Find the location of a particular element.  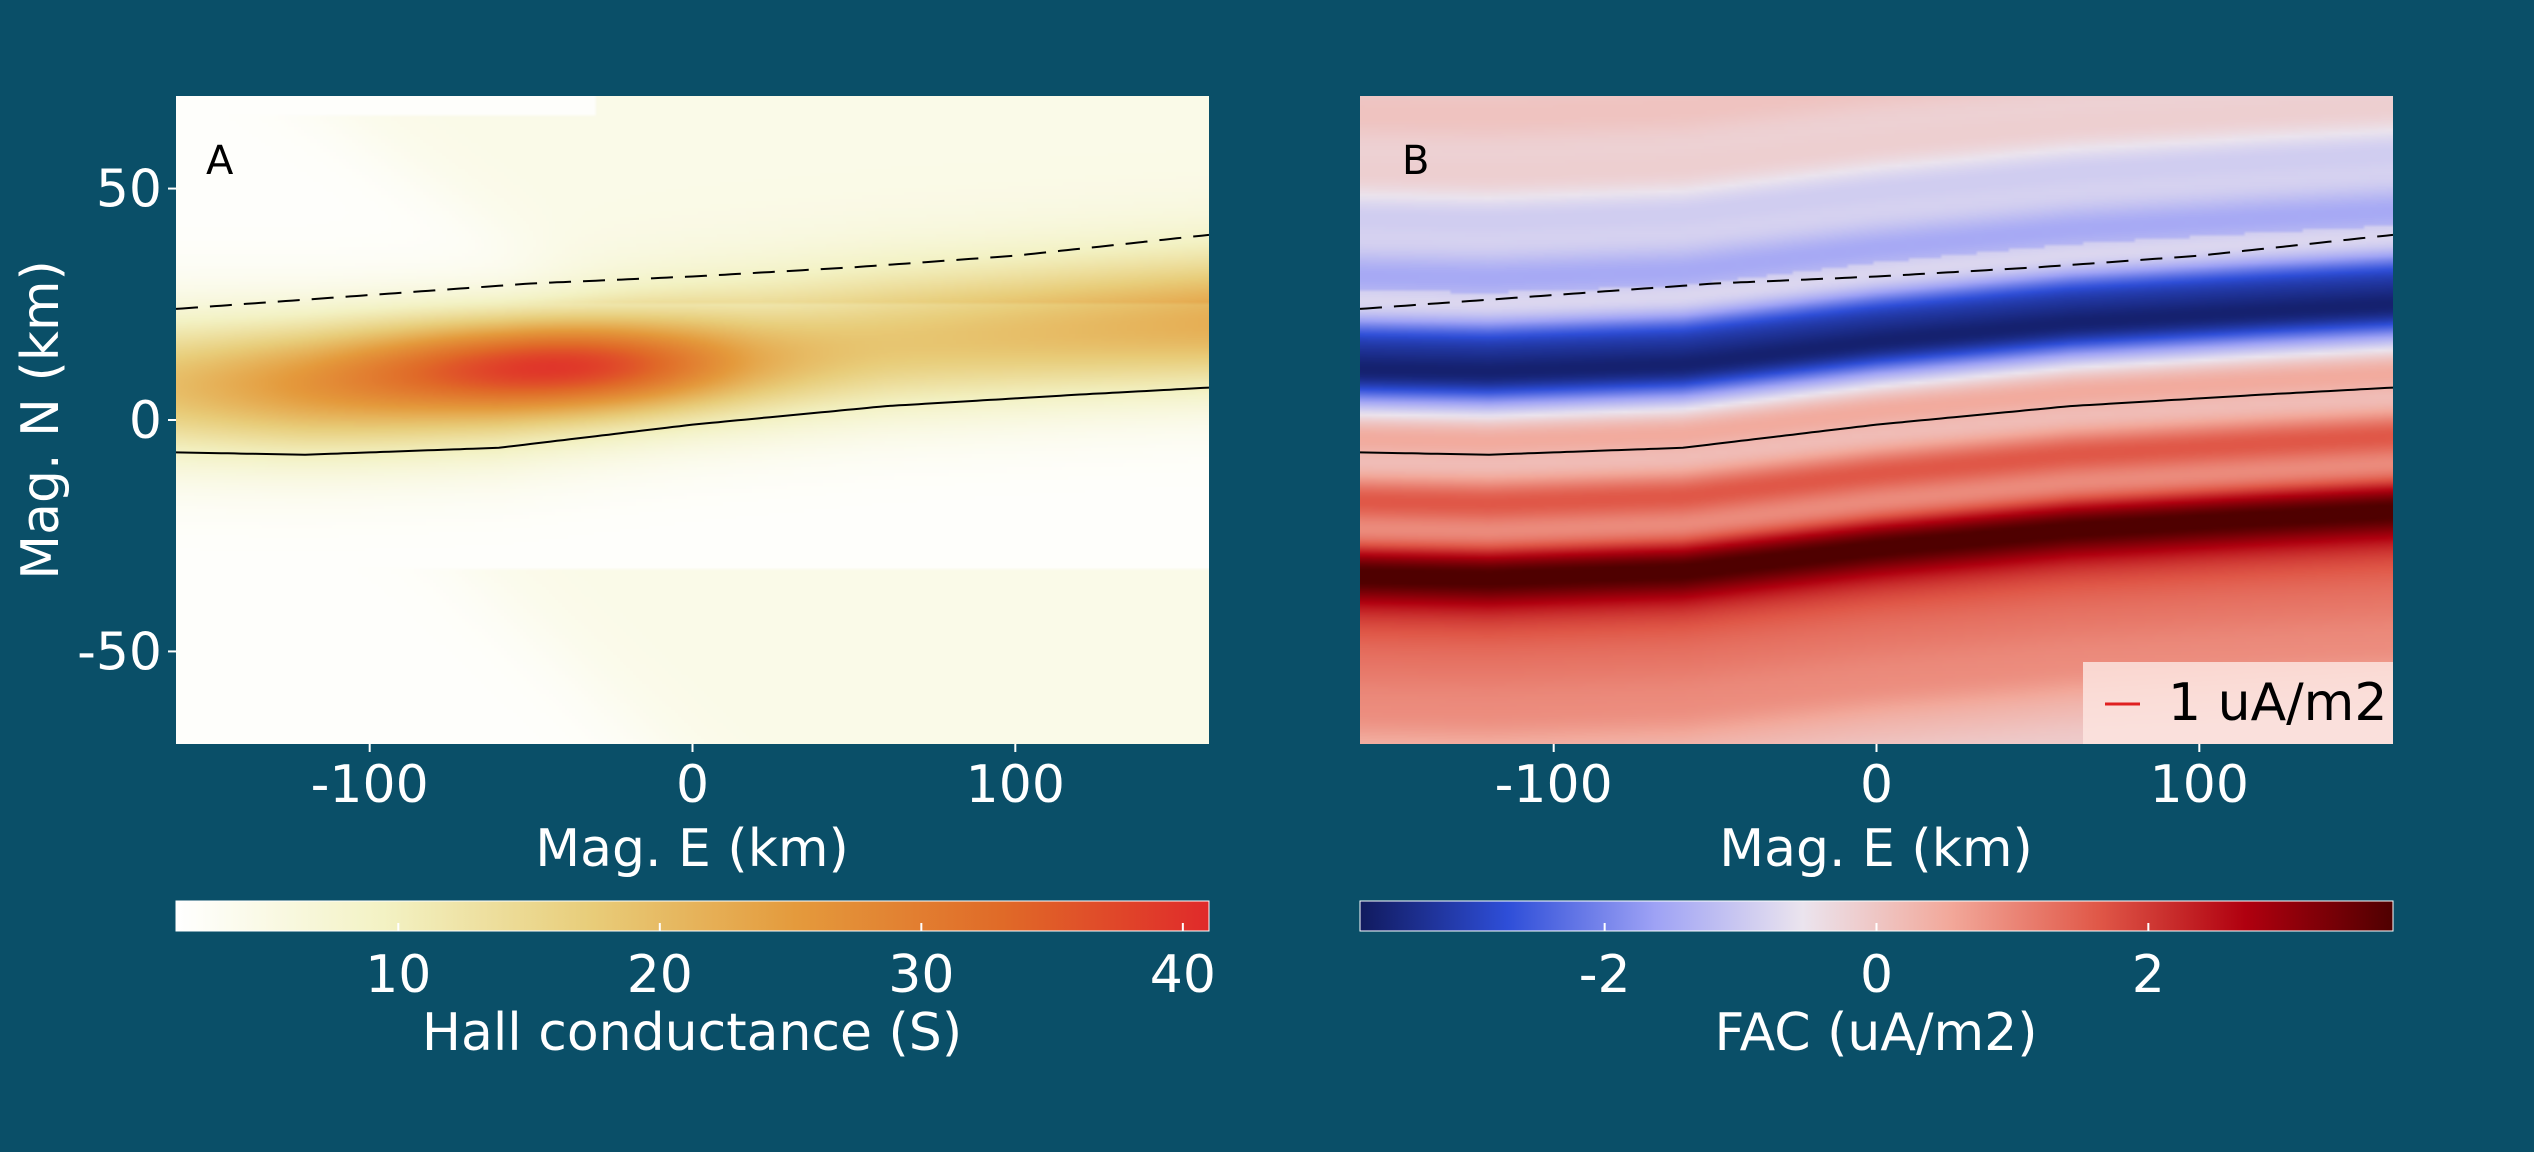

panel-b-x-axis-label: Mag. E (km) is located at coordinates (1876, 849).